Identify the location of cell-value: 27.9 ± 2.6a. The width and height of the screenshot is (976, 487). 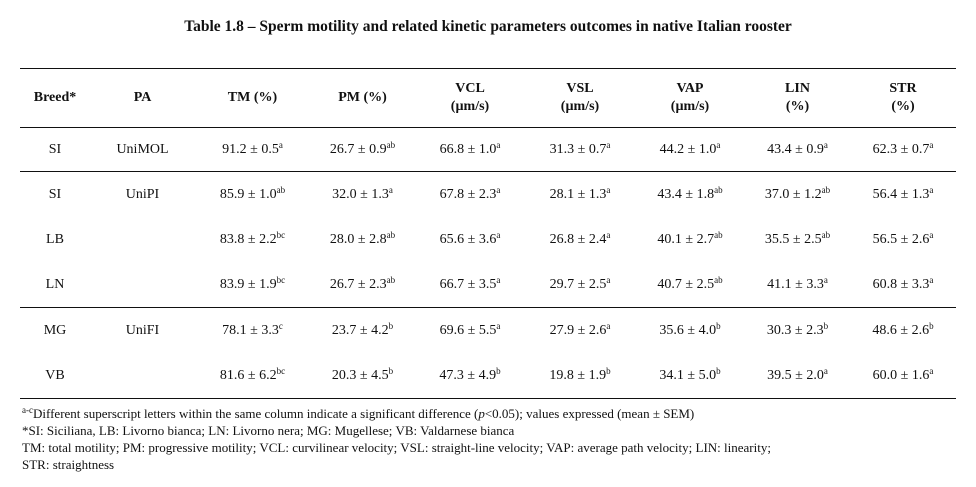
(580, 331).